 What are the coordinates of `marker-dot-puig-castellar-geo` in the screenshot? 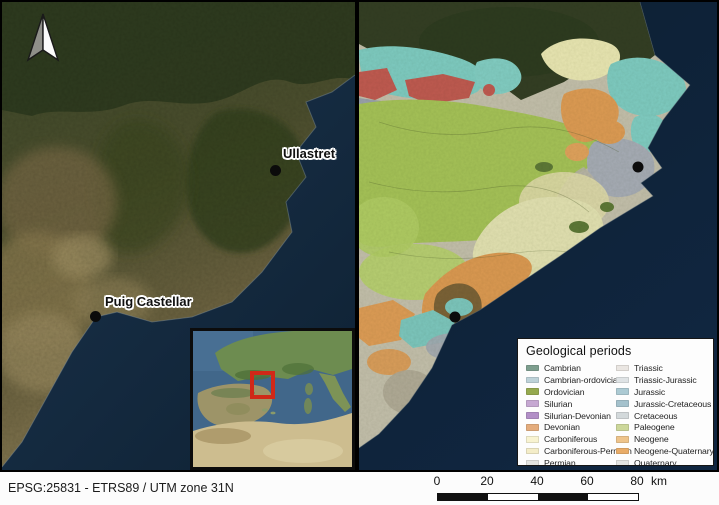 It's located at (455, 317).